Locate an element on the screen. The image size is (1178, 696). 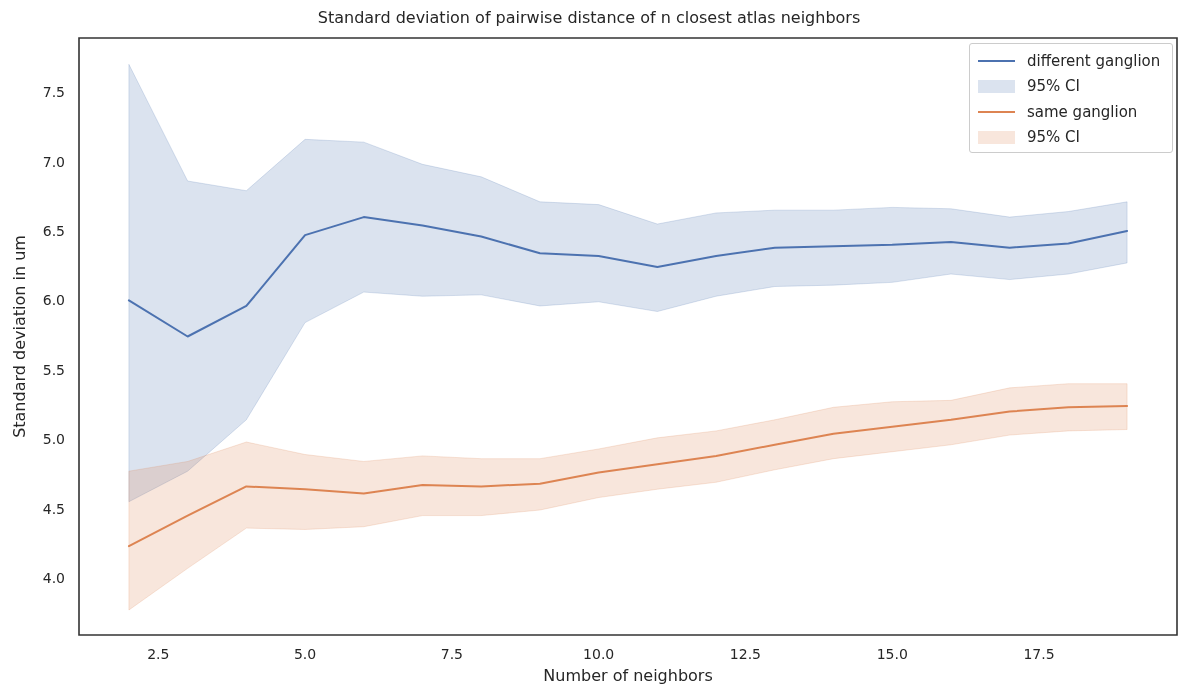
x-tick-label: 17.5 is located at coordinates (1039, 654).